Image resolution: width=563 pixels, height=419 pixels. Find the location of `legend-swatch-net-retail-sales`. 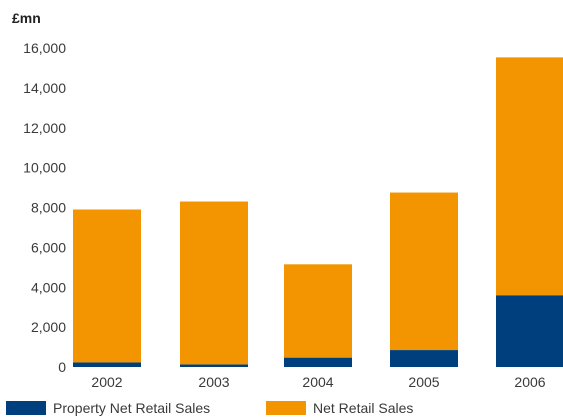

legend-swatch-net-retail-sales is located at coordinates (286, 408).